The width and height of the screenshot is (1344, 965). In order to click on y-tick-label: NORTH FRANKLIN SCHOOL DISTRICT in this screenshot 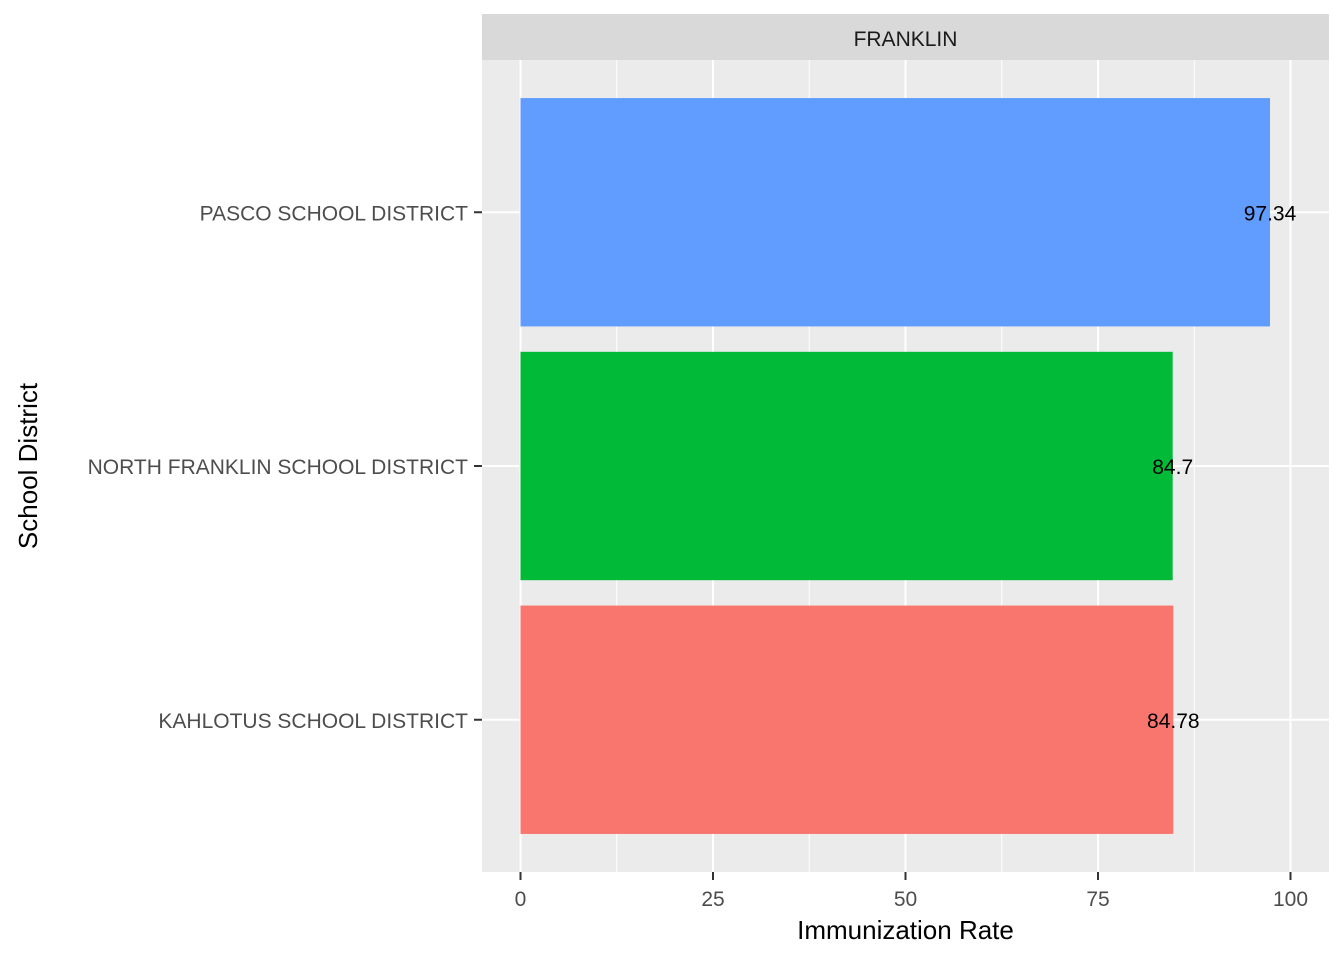, I will do `click(278, 467)`.